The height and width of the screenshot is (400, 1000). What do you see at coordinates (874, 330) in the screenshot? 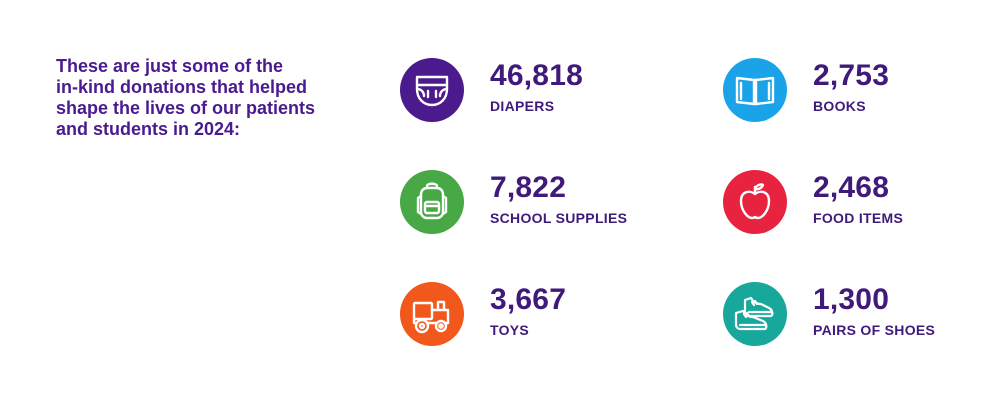
I see `stat-label: PAIRS OF SHOES` at bounding box center [874, 330].